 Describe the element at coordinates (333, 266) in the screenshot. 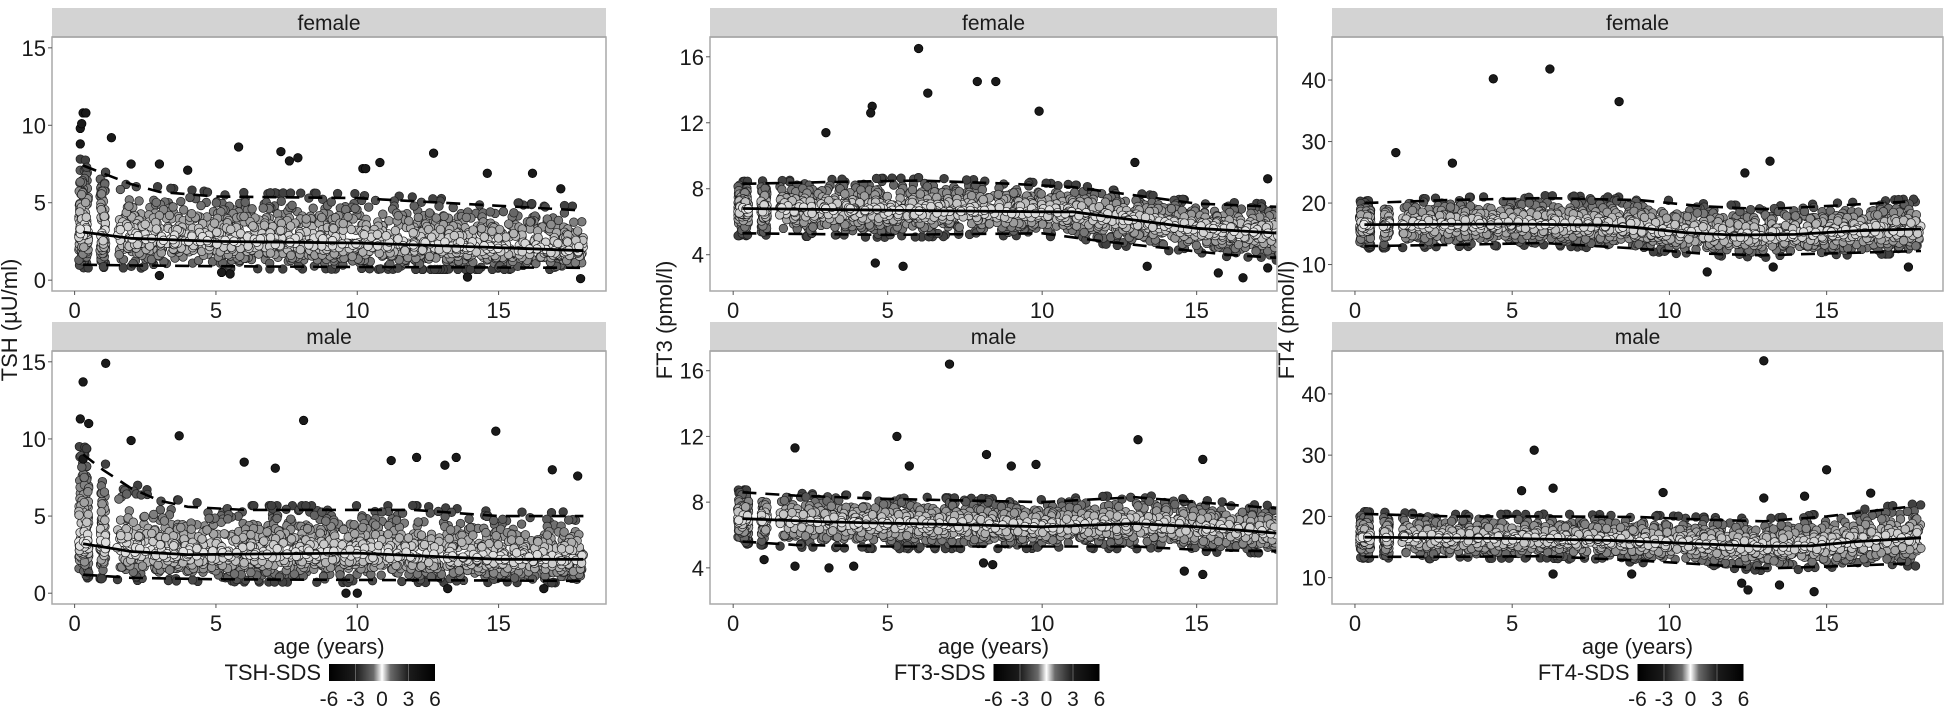

I see `lower-percentile-line` at that location.